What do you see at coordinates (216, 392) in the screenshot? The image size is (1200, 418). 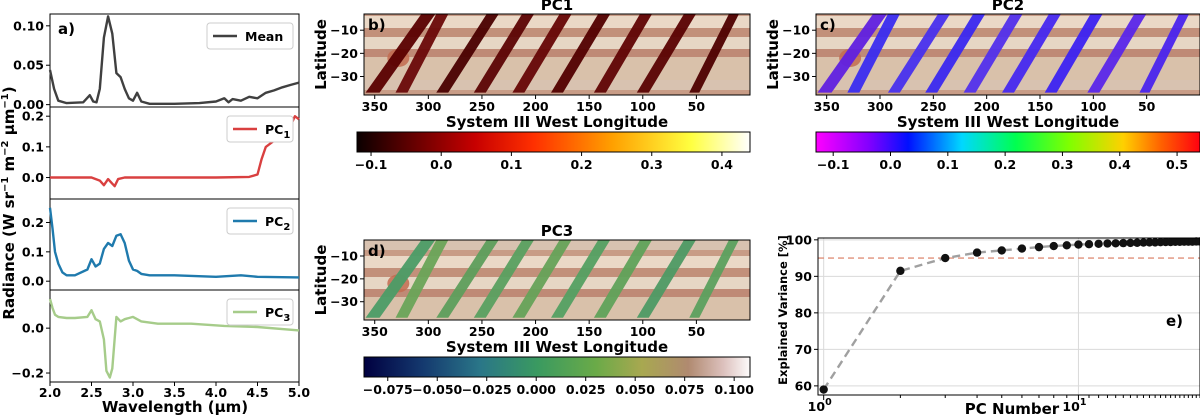 I see `x-tick-label: 4.0` at bounding box center [216, 392].